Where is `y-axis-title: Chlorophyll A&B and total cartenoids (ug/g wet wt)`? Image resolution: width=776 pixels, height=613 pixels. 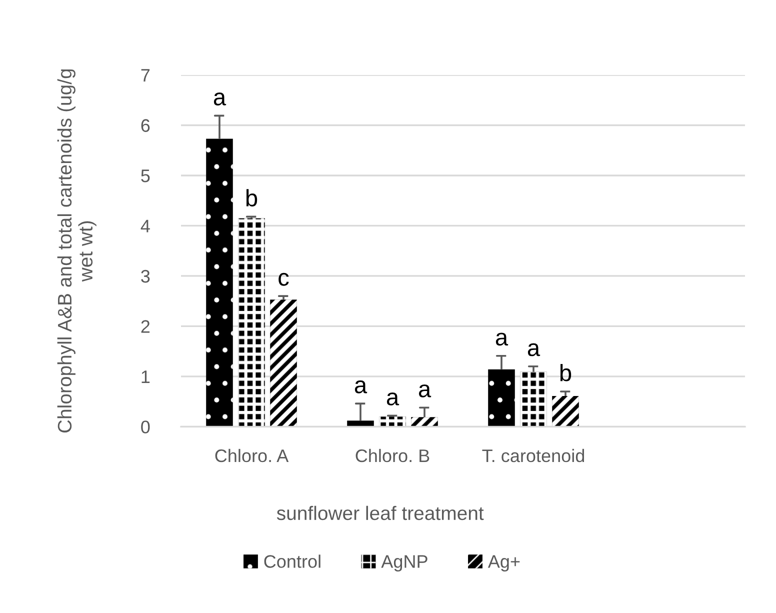
y-axis-title: Chlorophyll A&B and total cartenoids (ug/g wet wt) is located at coordinates (76, 251).